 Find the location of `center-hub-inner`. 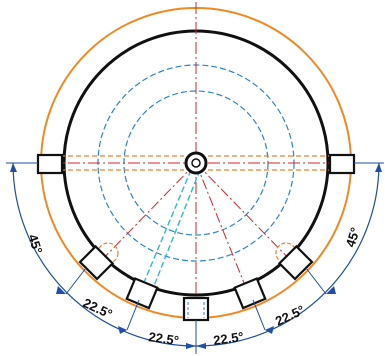

center-hub-inner is located at coordinates (196, 163).